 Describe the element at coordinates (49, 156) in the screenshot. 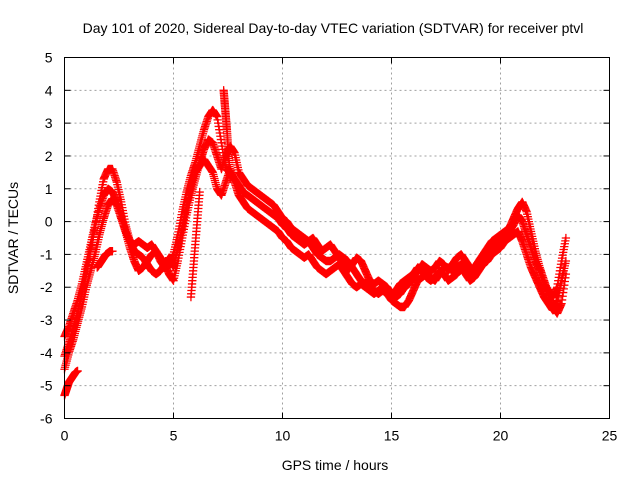

I see `y-tick-label: 2` at that location.